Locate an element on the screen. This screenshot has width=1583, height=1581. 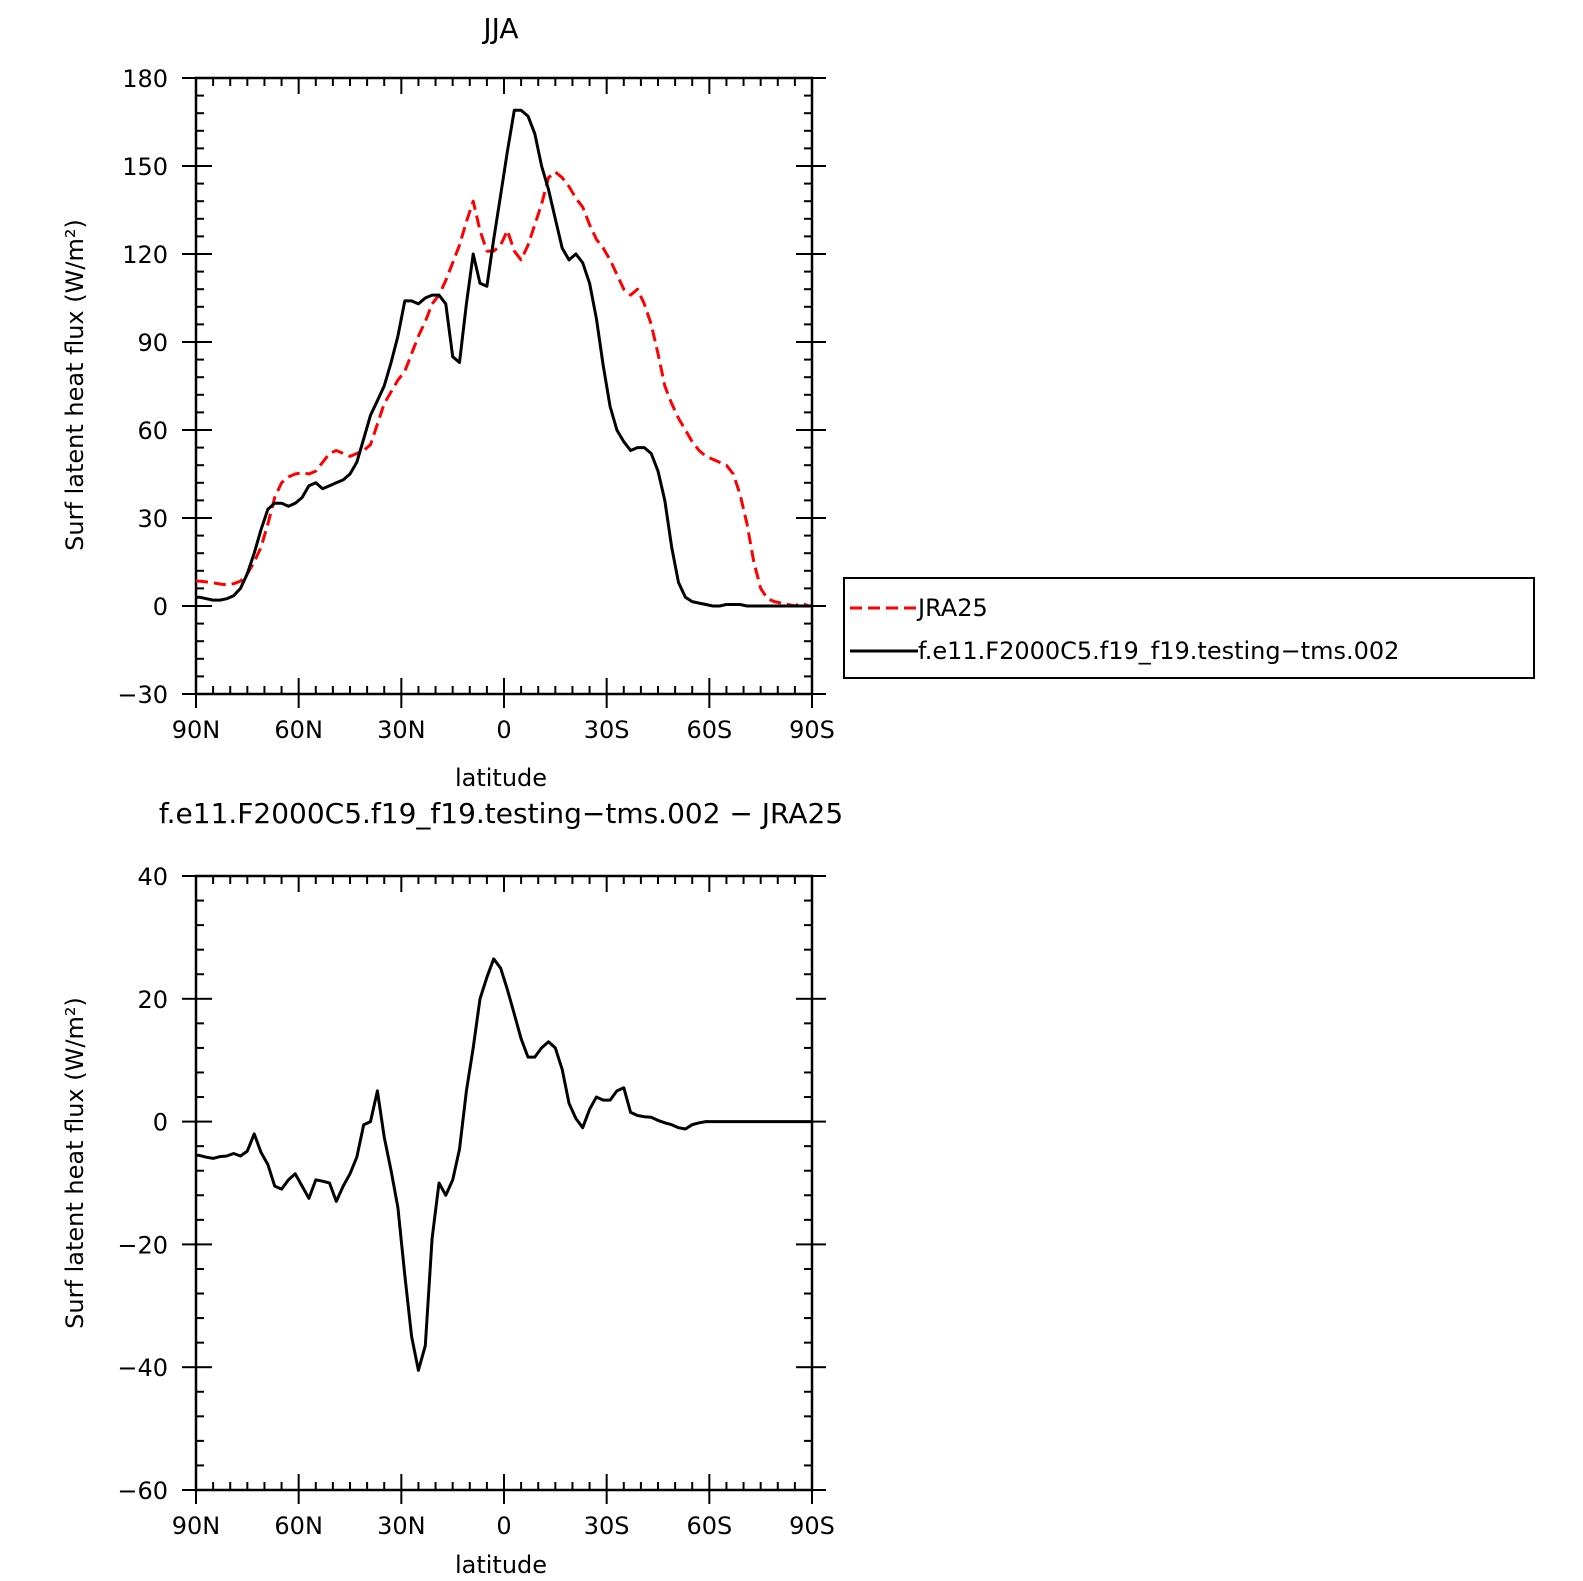
top-chart-y-tick-label: −30 is located at coordinates (142, 695).